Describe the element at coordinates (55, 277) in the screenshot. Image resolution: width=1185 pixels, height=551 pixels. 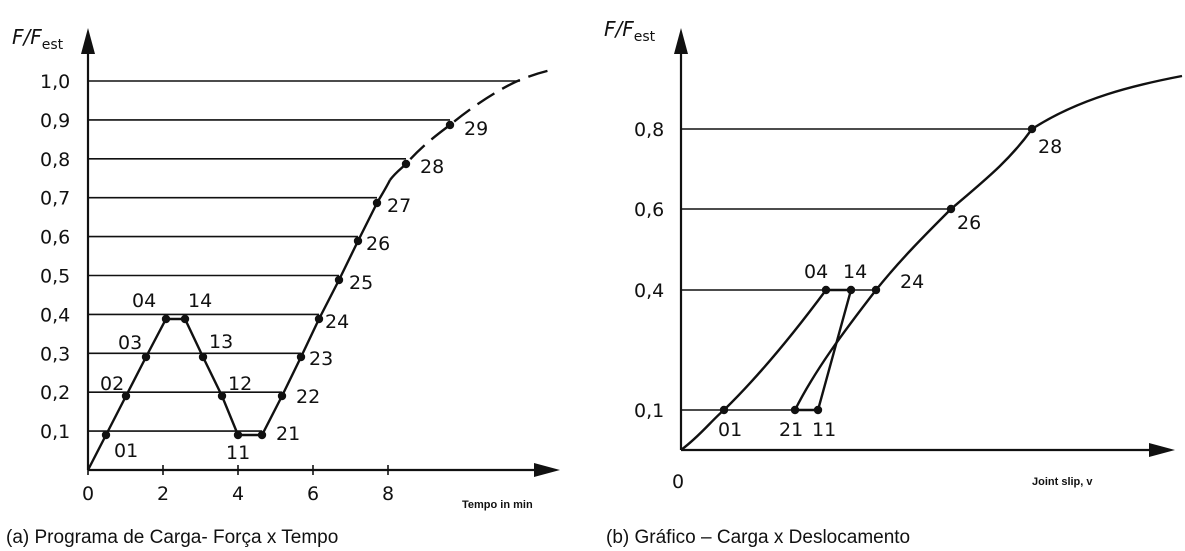
I see `chart-a-y-tick-label: 0,5` at that location.